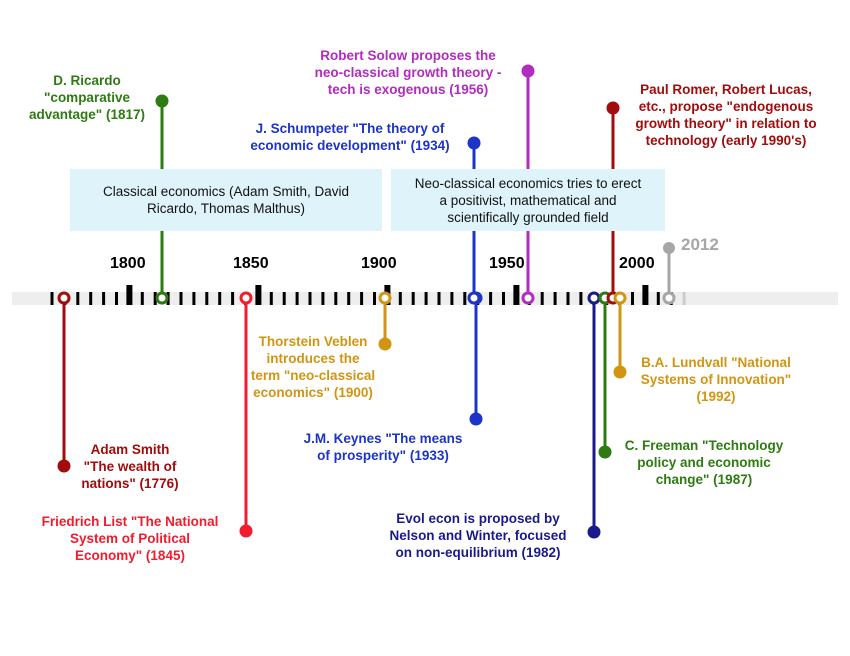 The width and height of the screenshot is (850, 656). What do you see at coordinates (385, 298) in the screenshot?
I see `ring-veblen-icon` at bounding box center [385, 298].